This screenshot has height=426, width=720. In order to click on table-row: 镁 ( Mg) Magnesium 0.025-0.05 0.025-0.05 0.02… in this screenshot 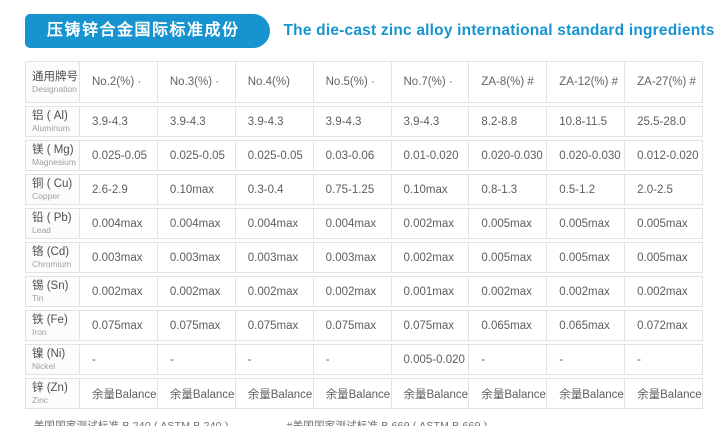, I will do `click(364, 155)`.